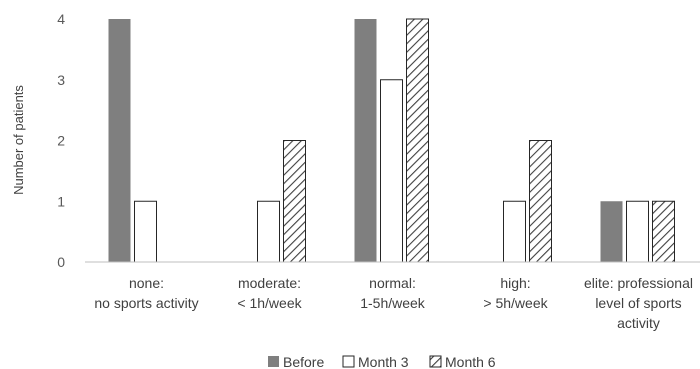 This screenshot has height=369, width=700. I want to click on legend-swatch-before, so click(273, 361).